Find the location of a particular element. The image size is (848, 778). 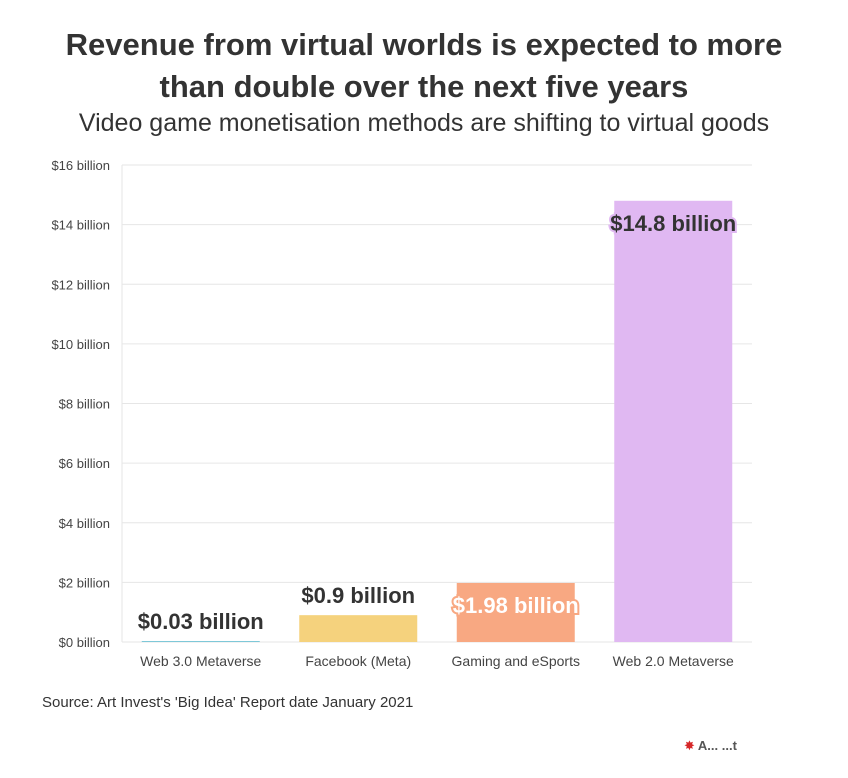

data-label: $1.98 billion is located at coordinates (516, 605).